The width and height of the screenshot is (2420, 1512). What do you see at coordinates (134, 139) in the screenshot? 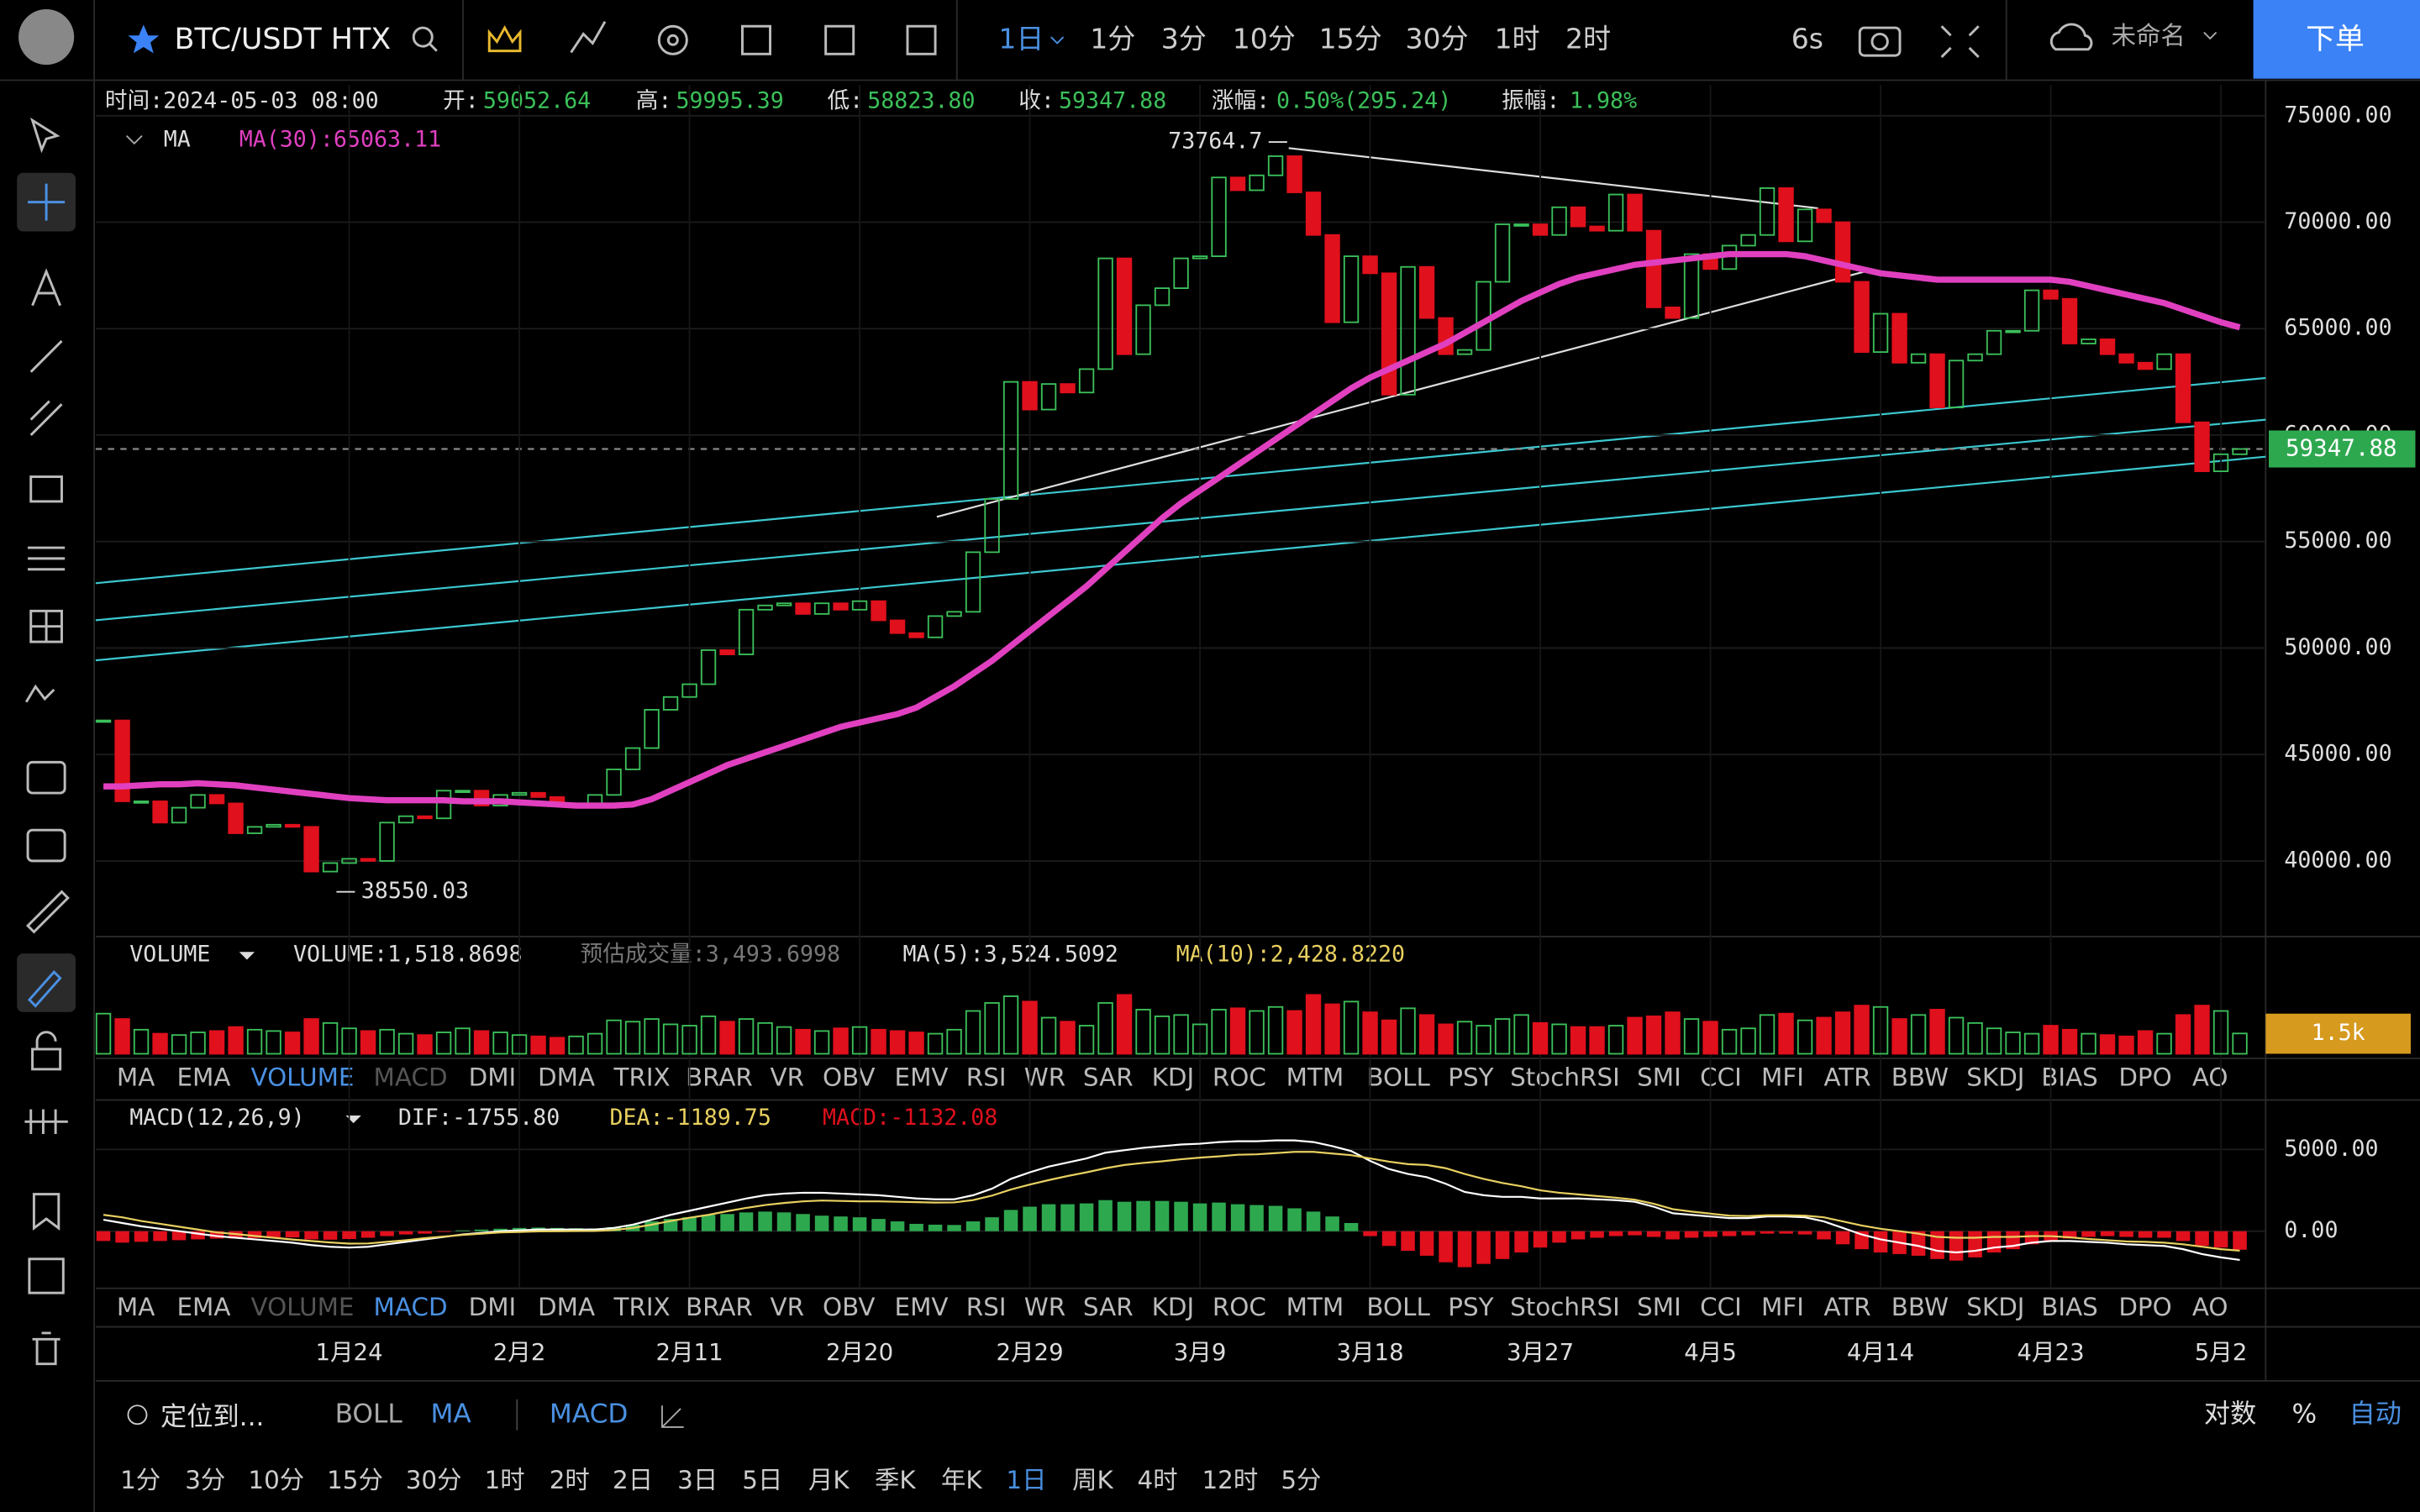
I see `collapse-caret` at bounding box center [134, 139].